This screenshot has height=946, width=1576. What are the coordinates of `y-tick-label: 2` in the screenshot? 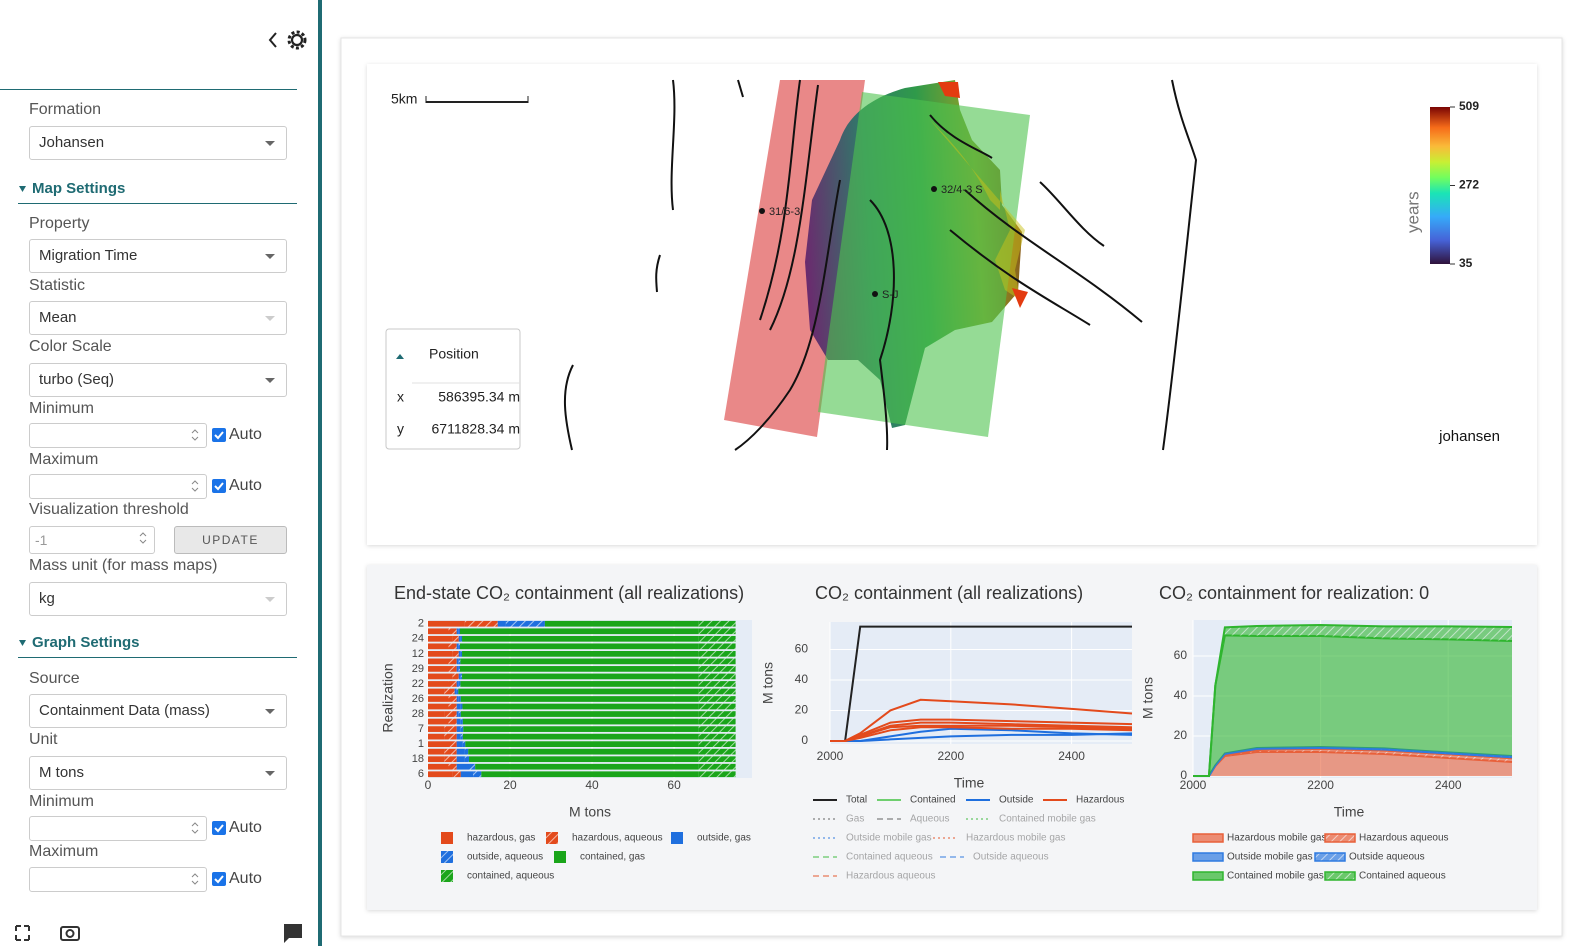 It's located at (421, 624).